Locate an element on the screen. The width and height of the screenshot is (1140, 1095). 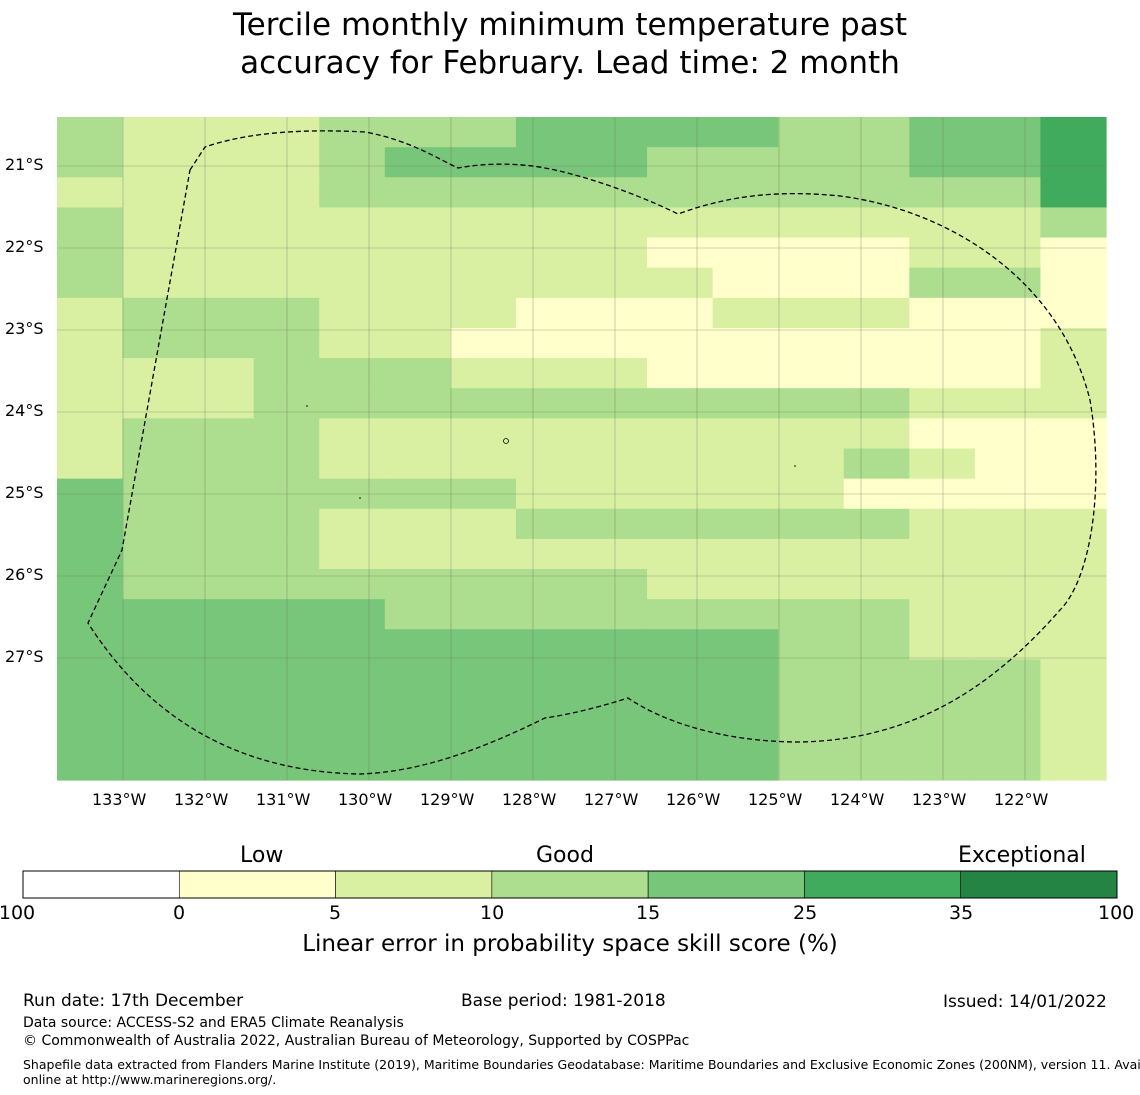
colorbar-tick: -100 is located at coordinates (18, 913).